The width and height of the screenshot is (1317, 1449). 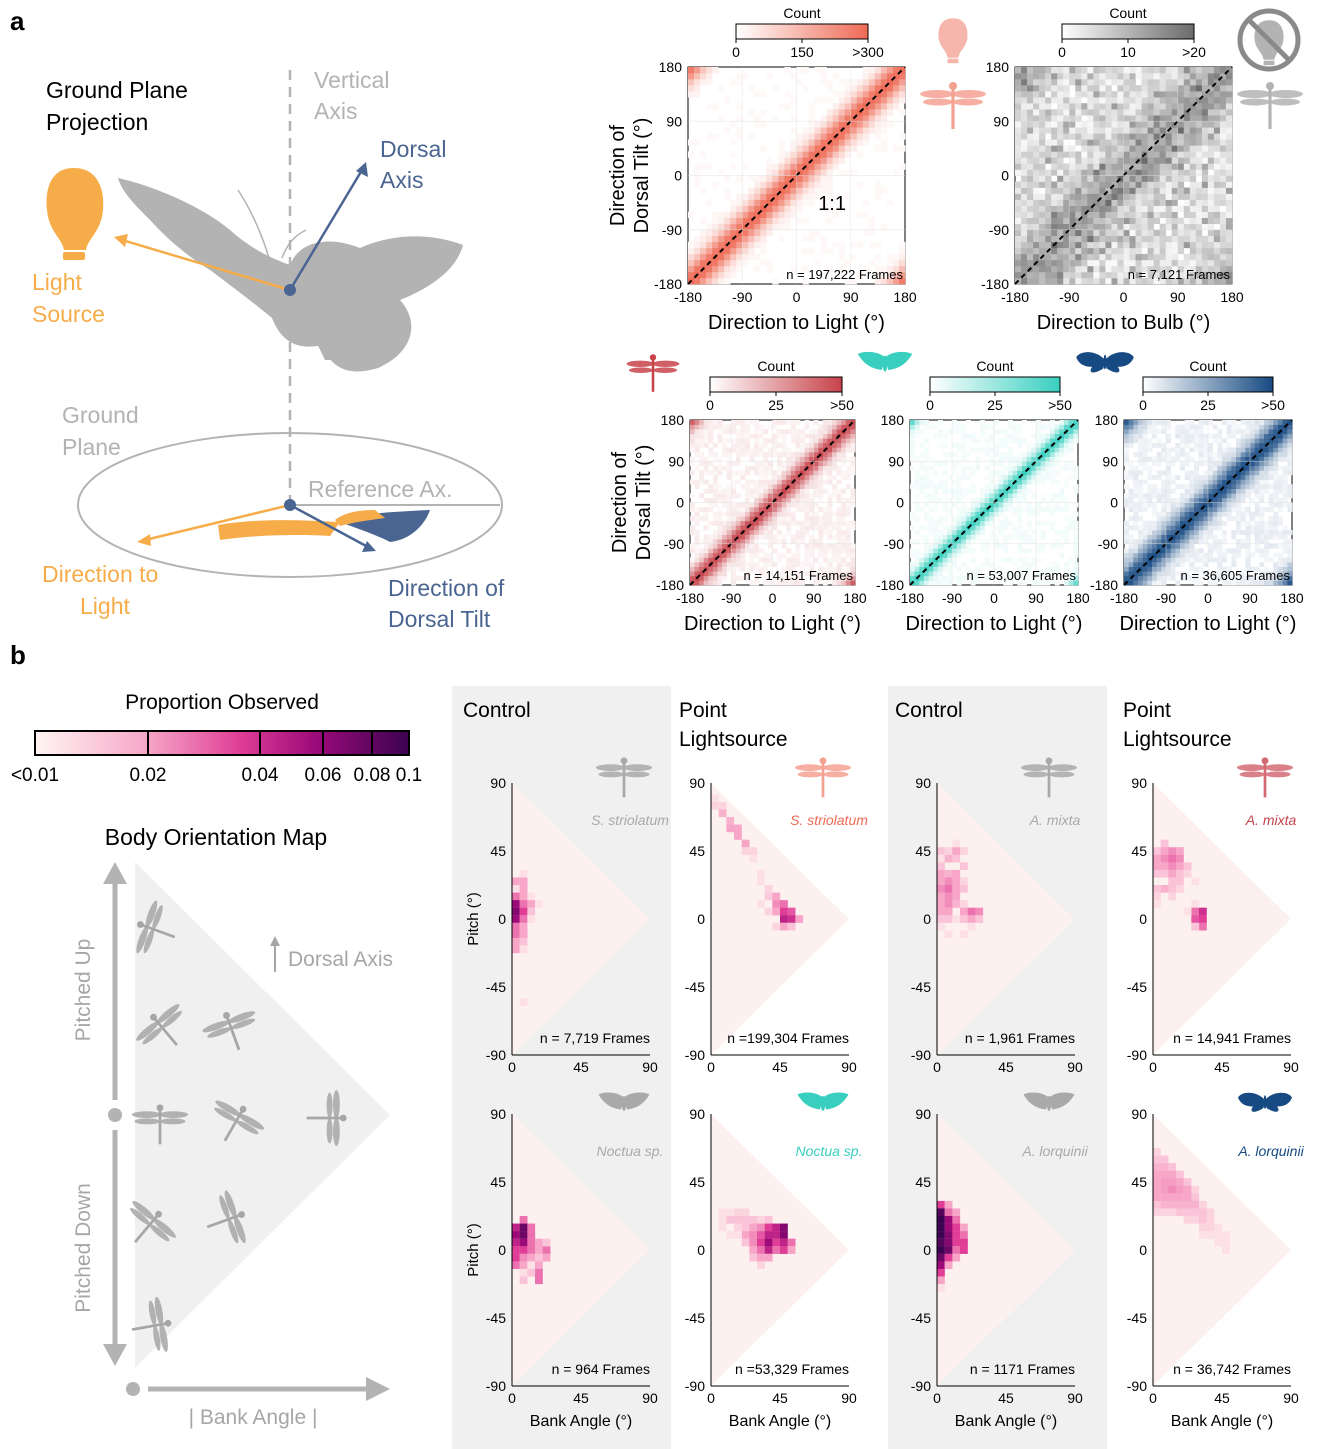 I want to click on colorbar-tick-label: 0, so click(x=710, y=405).